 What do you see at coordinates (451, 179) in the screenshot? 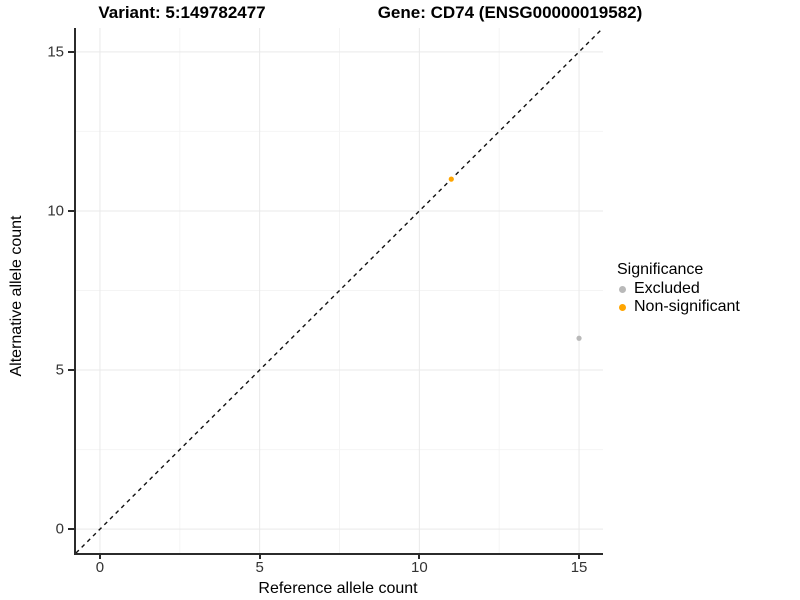
I see `data-point-non-significant` at bounding box center [451, 179].